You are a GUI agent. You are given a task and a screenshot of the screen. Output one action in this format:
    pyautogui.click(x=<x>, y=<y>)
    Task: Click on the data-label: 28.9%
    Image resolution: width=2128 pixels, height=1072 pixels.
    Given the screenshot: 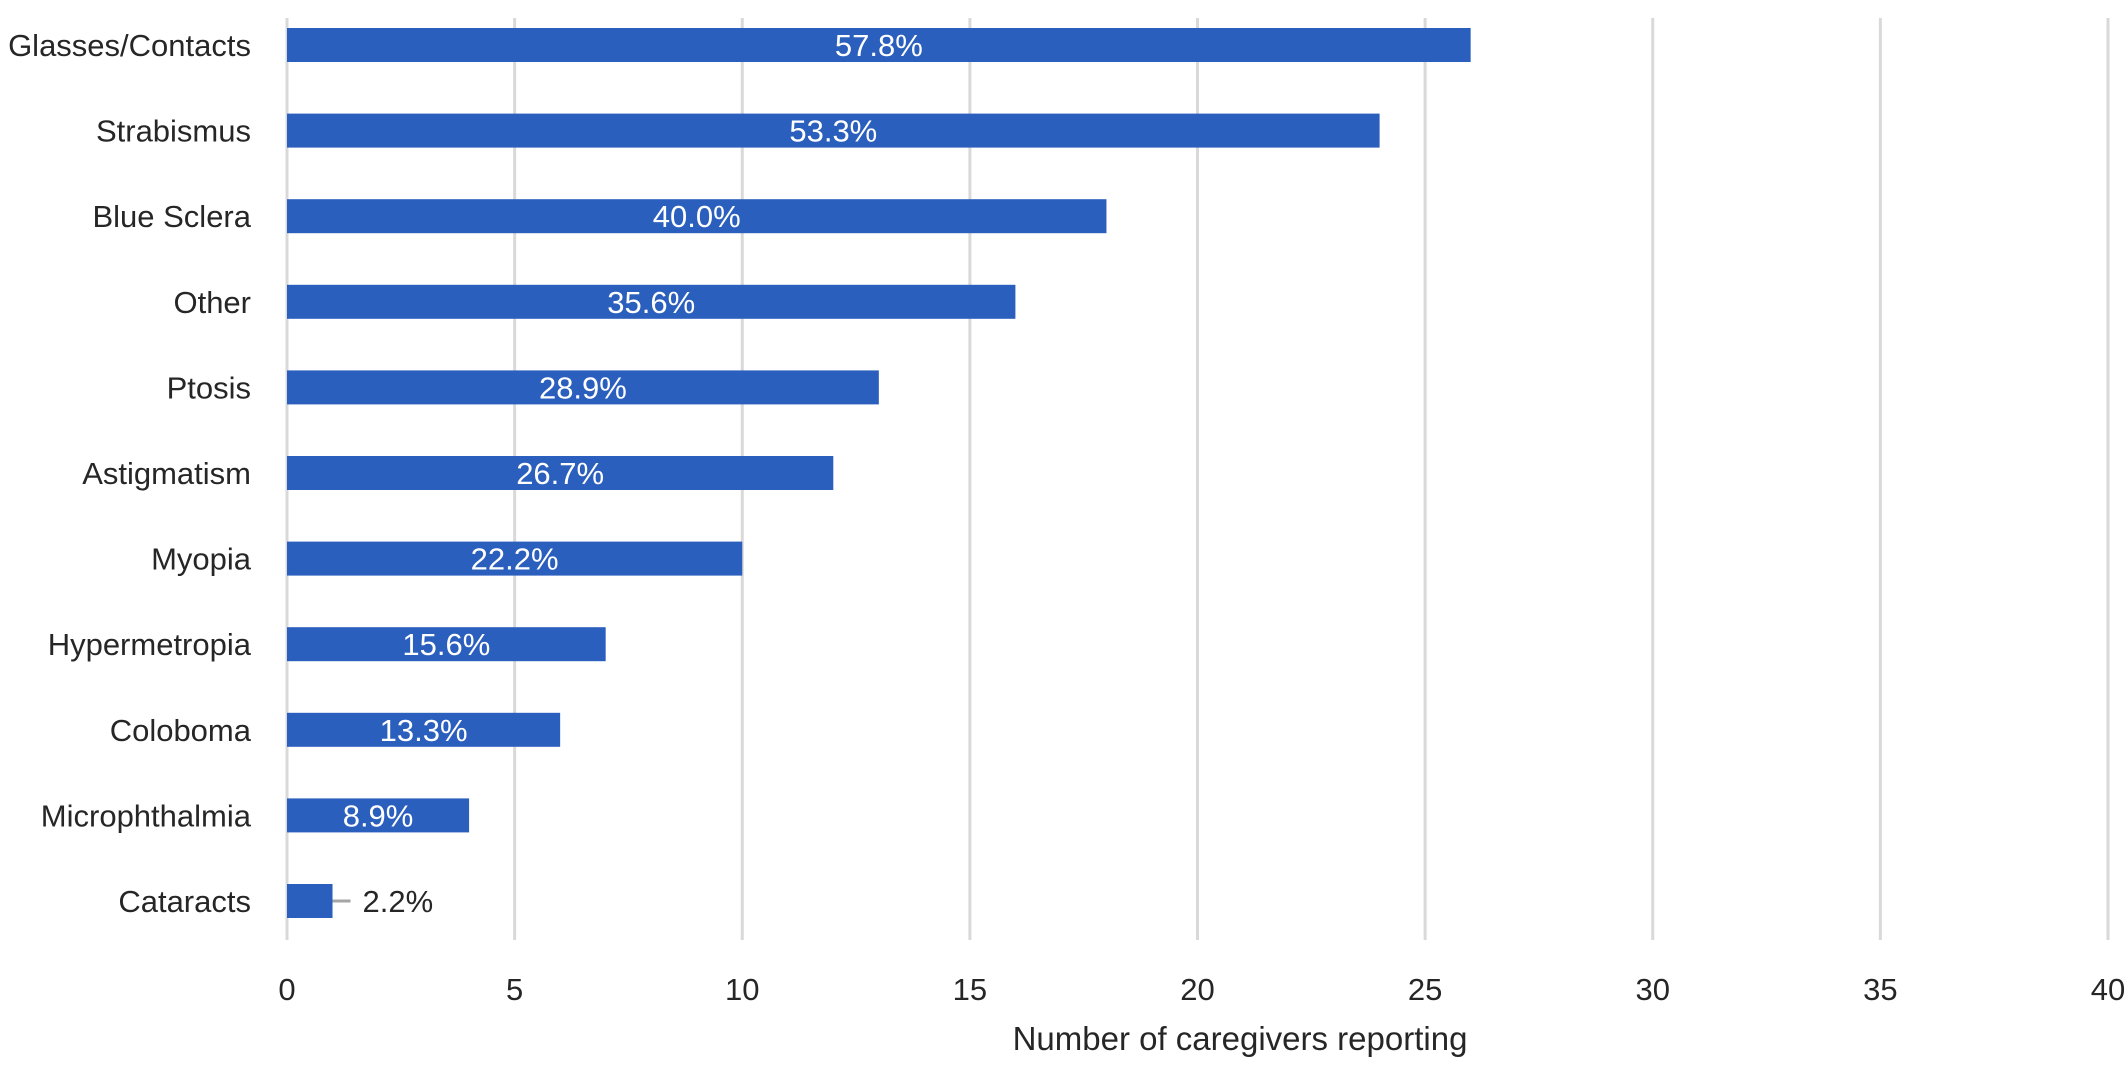 What is the action you would take?
    pyautogui.click(x=583, y=387)
    